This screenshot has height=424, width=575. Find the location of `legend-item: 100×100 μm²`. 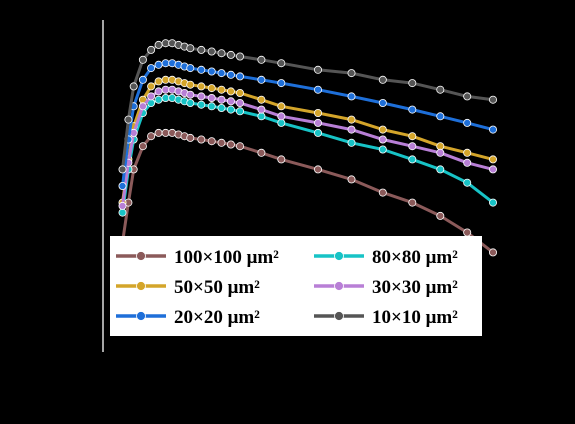

legend-item: 100×100 μm² is located at coordinates (197, 257).